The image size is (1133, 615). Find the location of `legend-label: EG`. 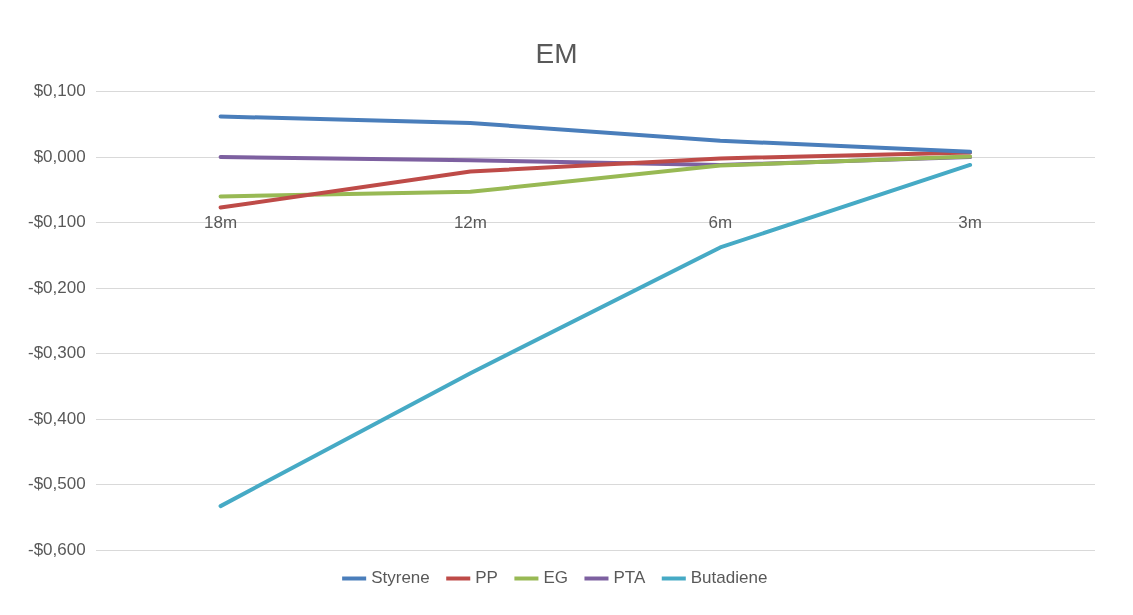

legend-label: EG is located at coordinates (555, 578).